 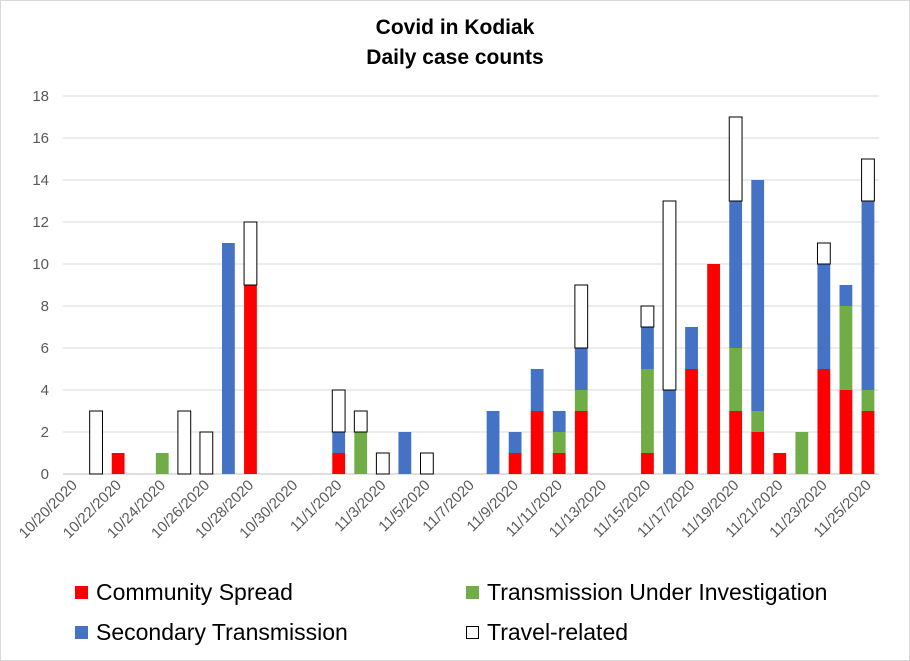 What do you see at coordinates (493, 442) in the screenshot?
I see `bar-secondary-transmission-11-8-2020` at bounding box center [493, 442].